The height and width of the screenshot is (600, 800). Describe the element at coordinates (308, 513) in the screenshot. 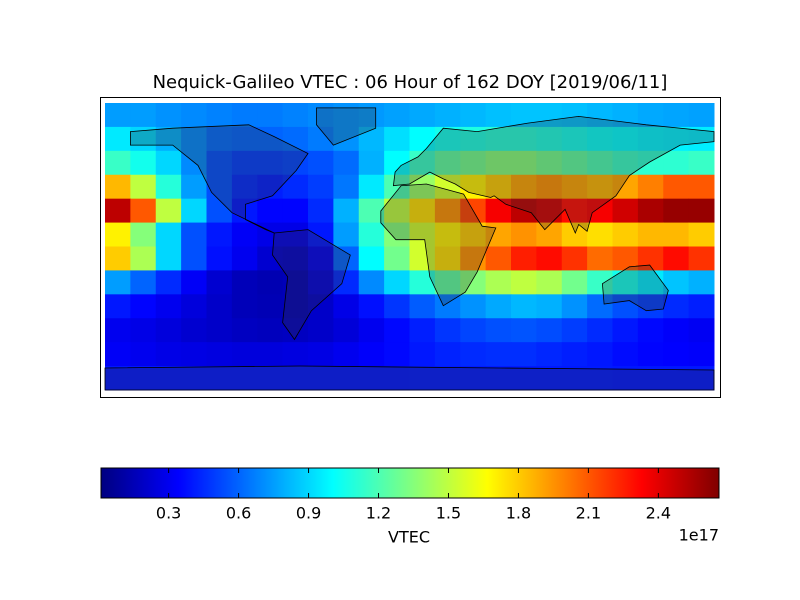

I see `colorbar-tick-label: 0.9` at that location.